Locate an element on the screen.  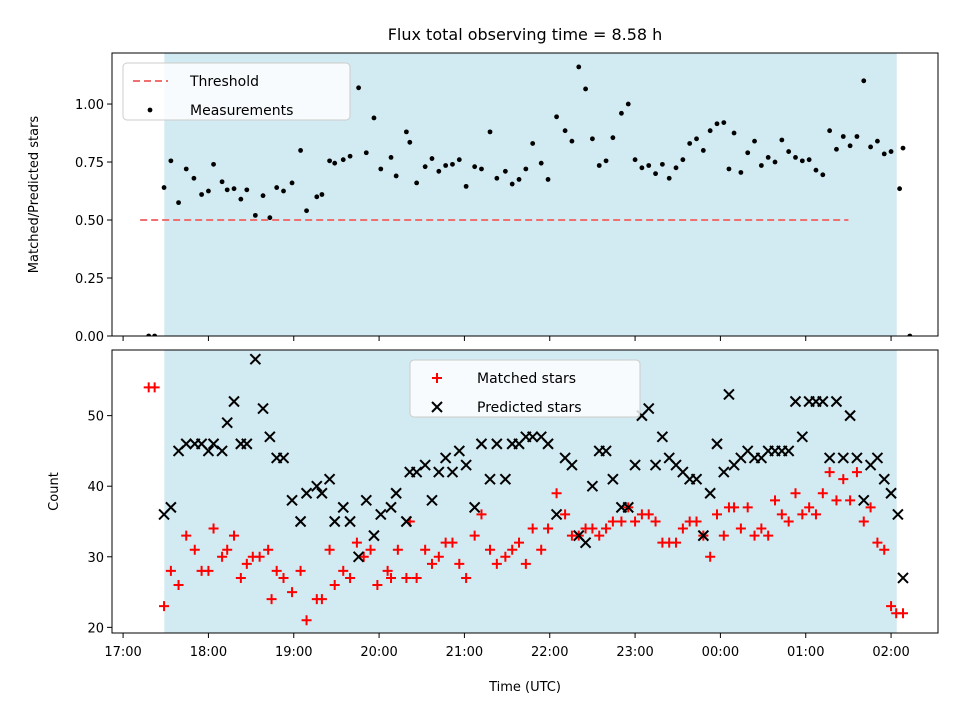
y-tick-label: 1.00 is located at coordinates (89, 105).